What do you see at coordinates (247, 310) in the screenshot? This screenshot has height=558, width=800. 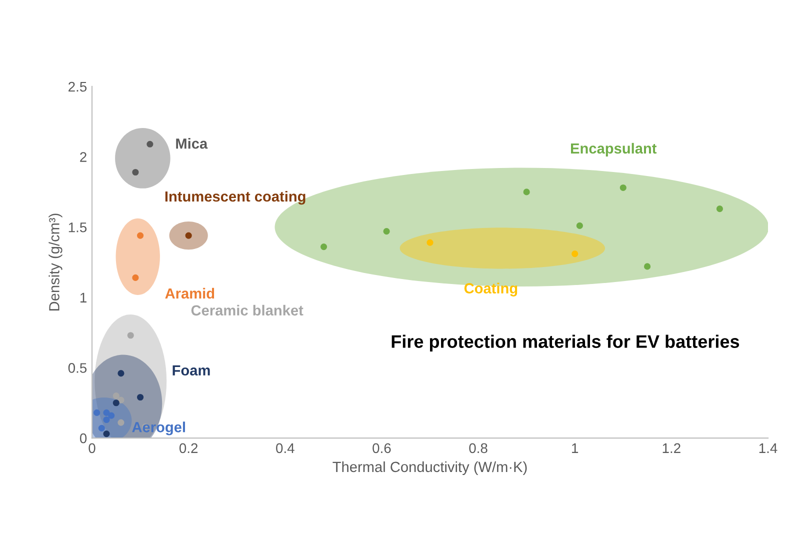 I see `text: Ceramic blanket` at bounding box center [247, 310].